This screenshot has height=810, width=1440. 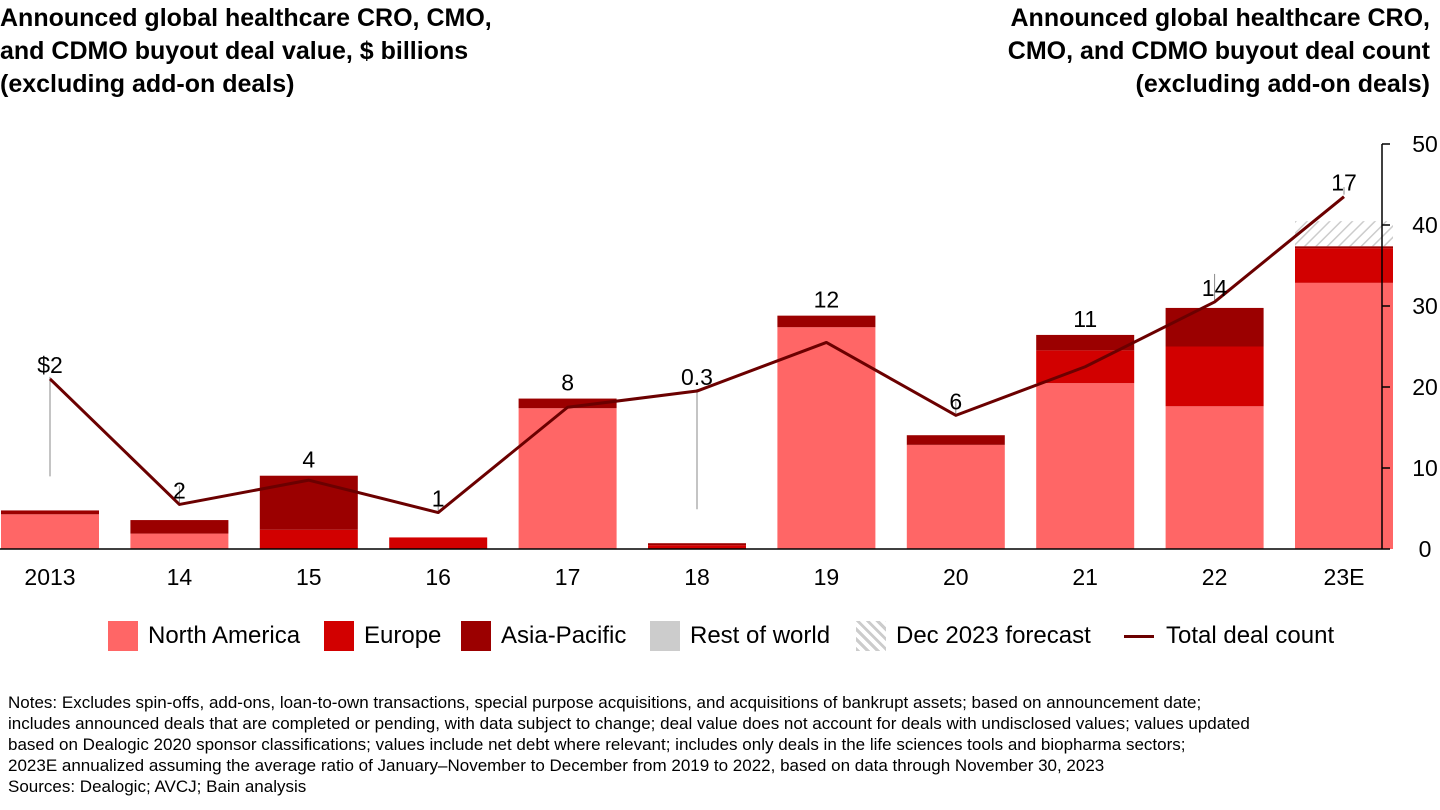 I want to click on x-tick-label: 17, so click(x=568, y=577).